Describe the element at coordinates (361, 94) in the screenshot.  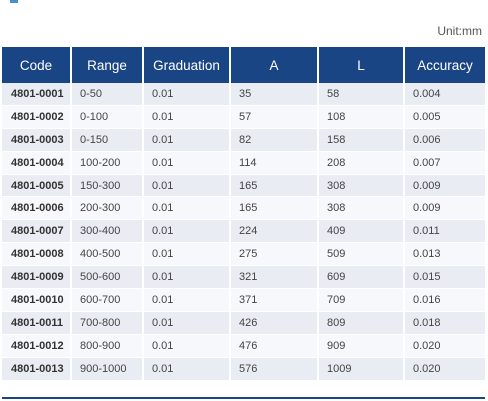
I see `cell-l: 58` at that location.